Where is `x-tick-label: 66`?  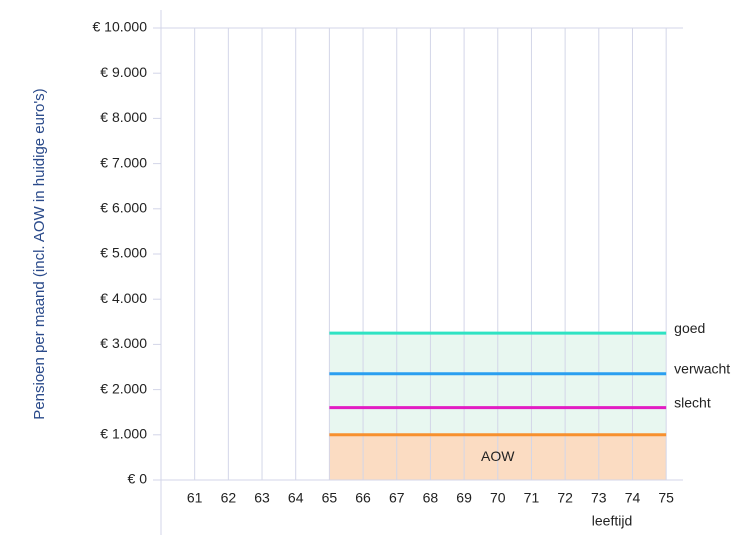
x-tick-label: 66 is located at coordinates (363, 498).